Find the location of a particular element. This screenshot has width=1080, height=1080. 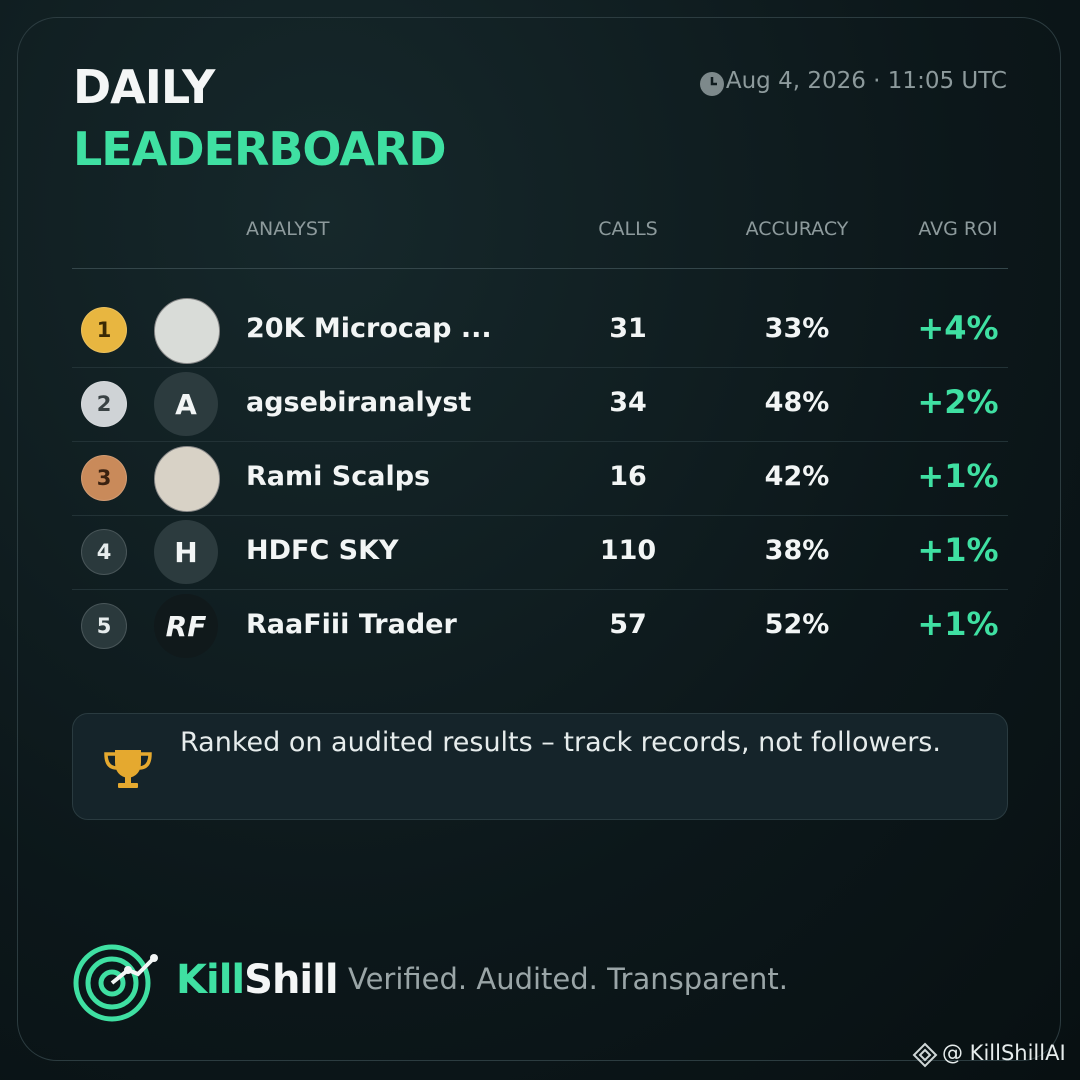

calls: 57 is located at coordinates (628, 624).